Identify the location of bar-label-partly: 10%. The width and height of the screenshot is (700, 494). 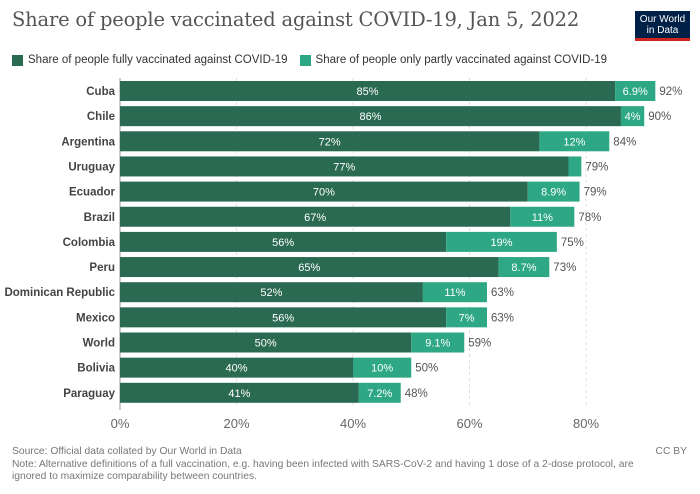
(382, 369).